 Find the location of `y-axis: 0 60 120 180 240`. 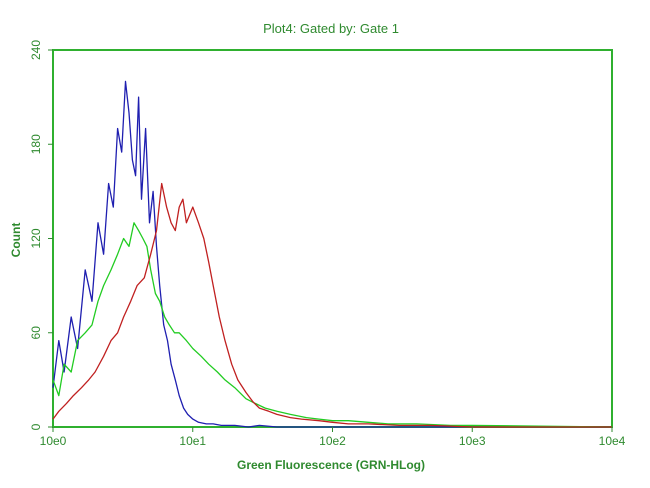

y-axis: 0 60 120 180 240 is located at coordinates (41, 235).